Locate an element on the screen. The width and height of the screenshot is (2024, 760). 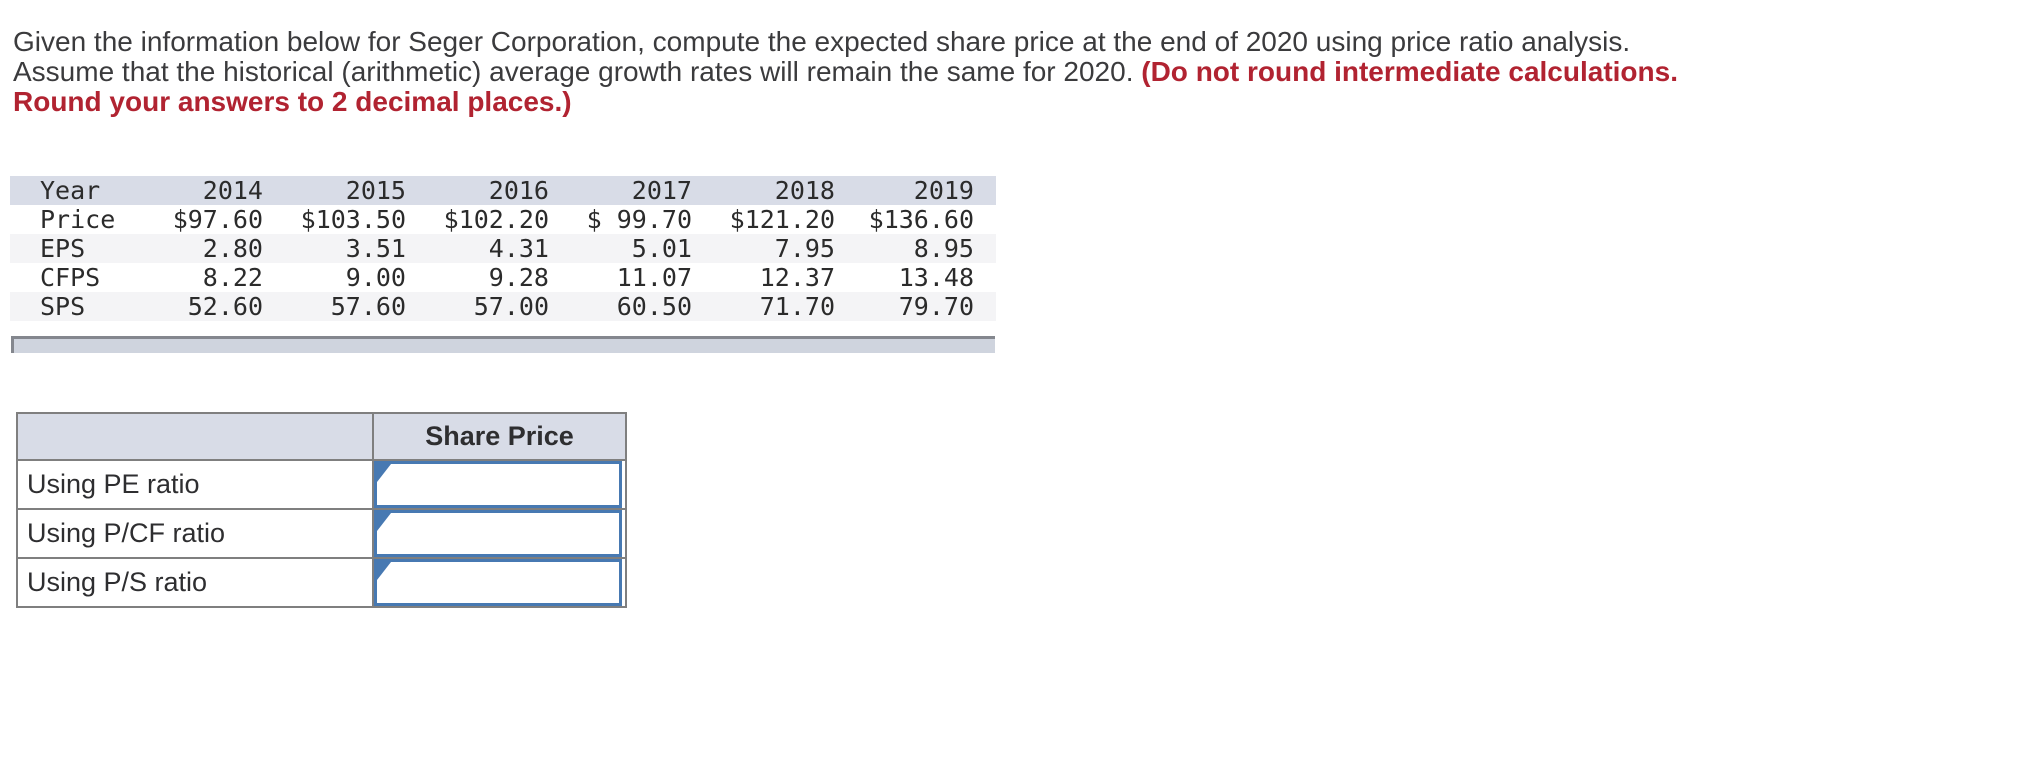
cell-value: 57.60 is located at coordinates (334, 306).